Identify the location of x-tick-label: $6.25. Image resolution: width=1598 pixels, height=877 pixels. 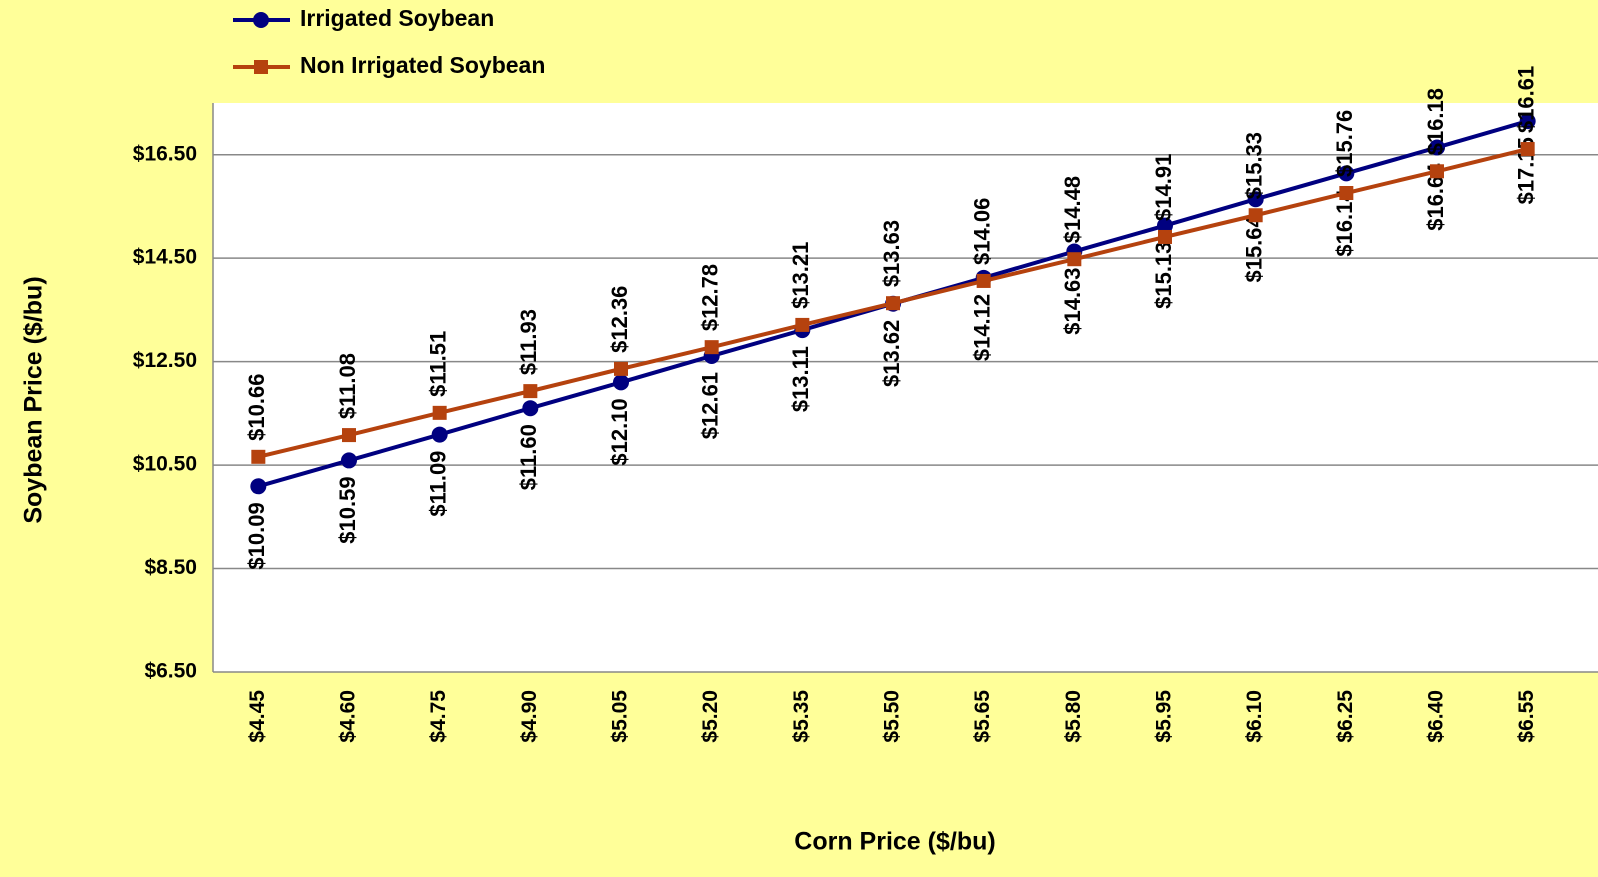
(1345, 716).